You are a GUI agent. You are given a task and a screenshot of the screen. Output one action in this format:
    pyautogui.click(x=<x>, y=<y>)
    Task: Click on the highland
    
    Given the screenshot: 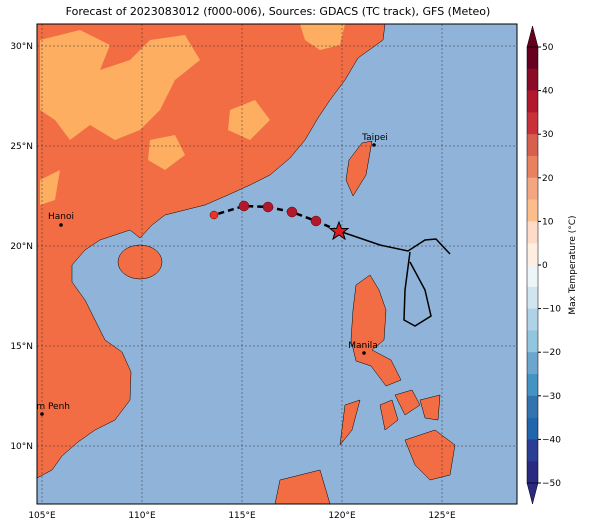 What is the action you would take?
    pyautogui.click(x=120, y=85)
    